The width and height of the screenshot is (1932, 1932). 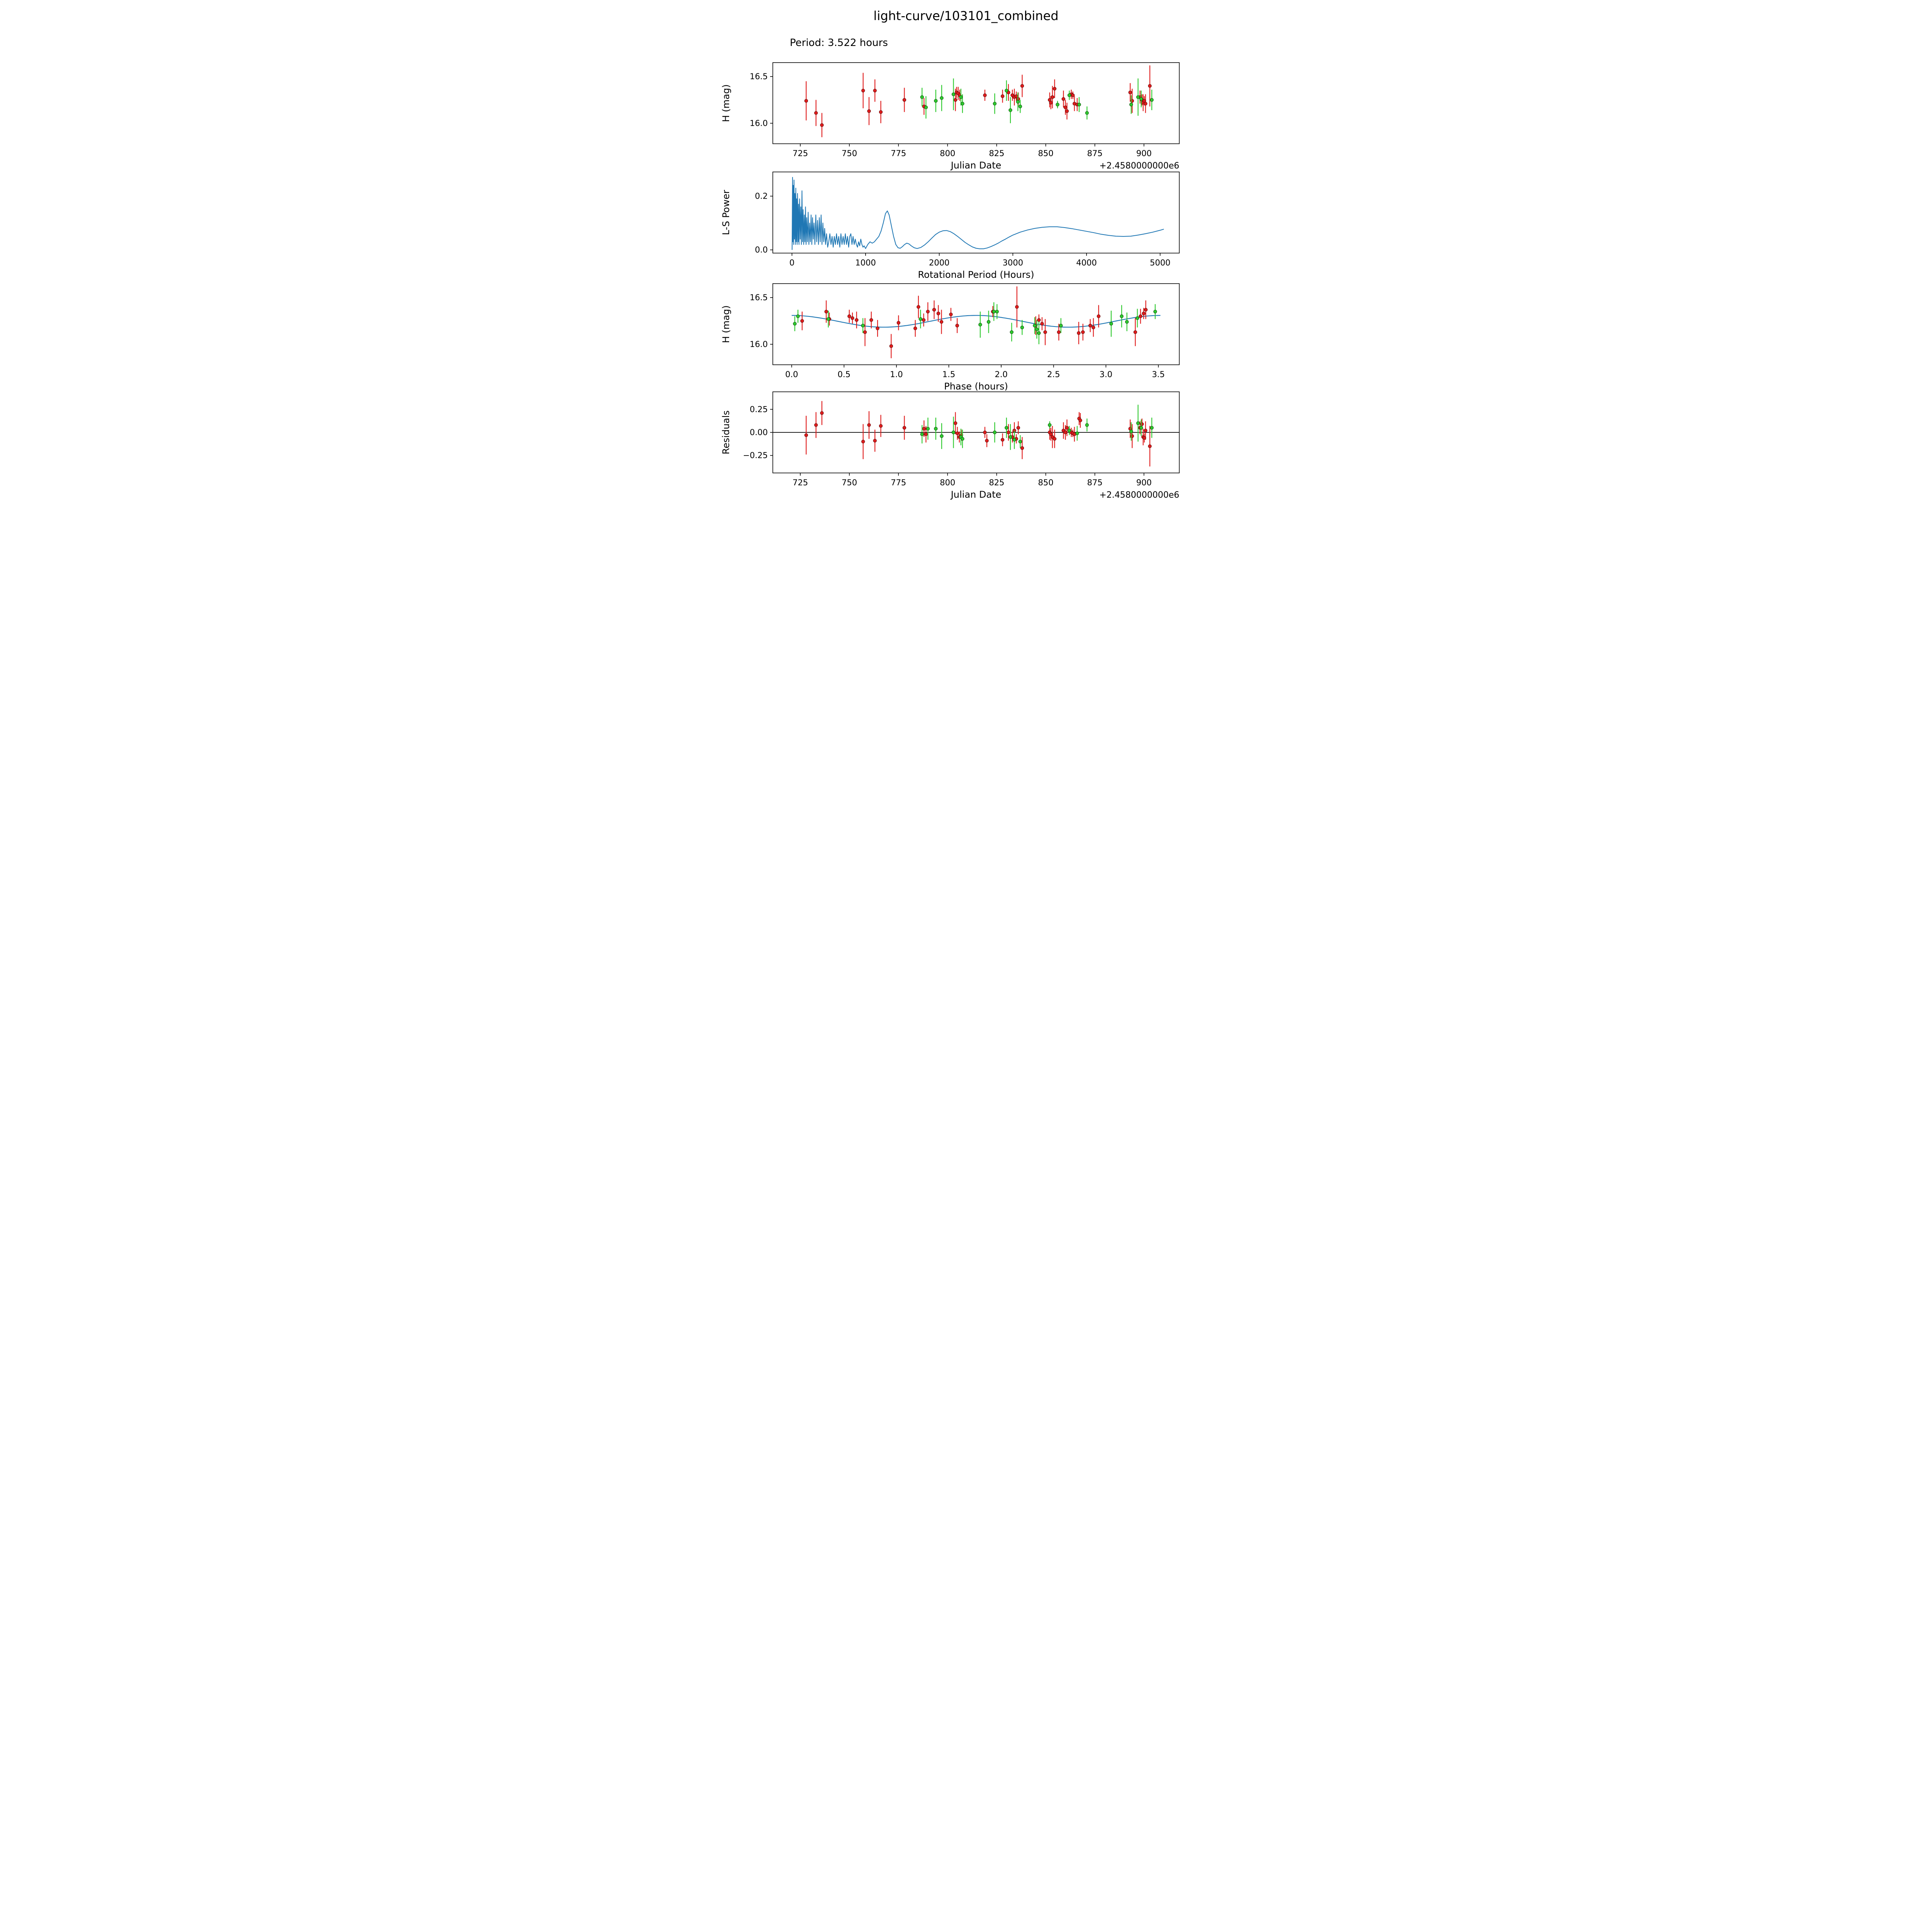 I want to click on plot-border, so click(x=976, y=324).